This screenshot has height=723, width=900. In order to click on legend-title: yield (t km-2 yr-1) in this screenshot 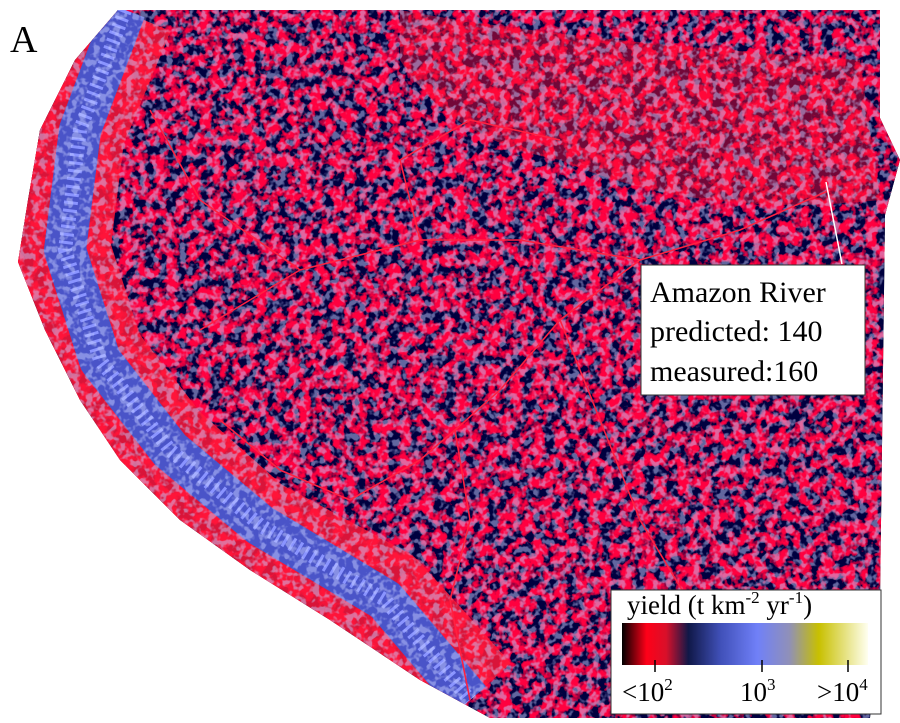, I will do `click(719, 604)`.